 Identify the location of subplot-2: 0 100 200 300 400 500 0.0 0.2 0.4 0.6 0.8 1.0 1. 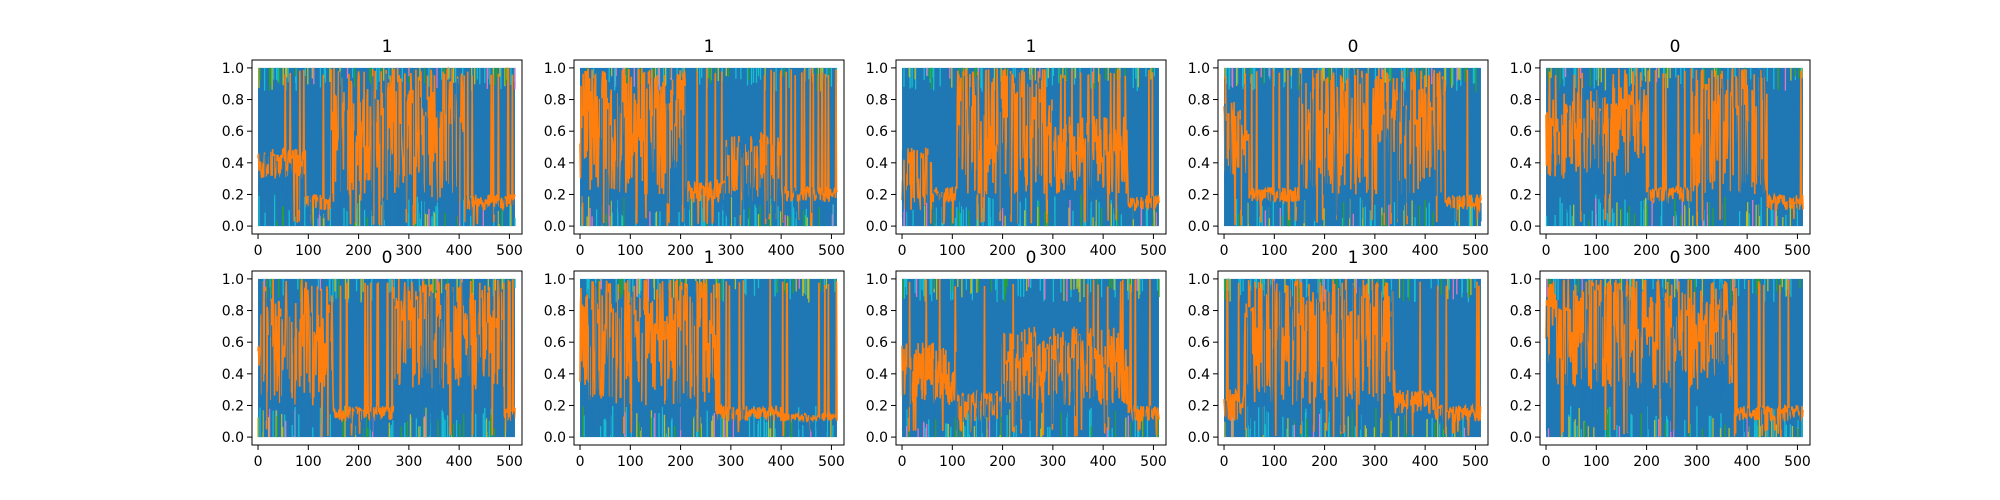
(694, 148).